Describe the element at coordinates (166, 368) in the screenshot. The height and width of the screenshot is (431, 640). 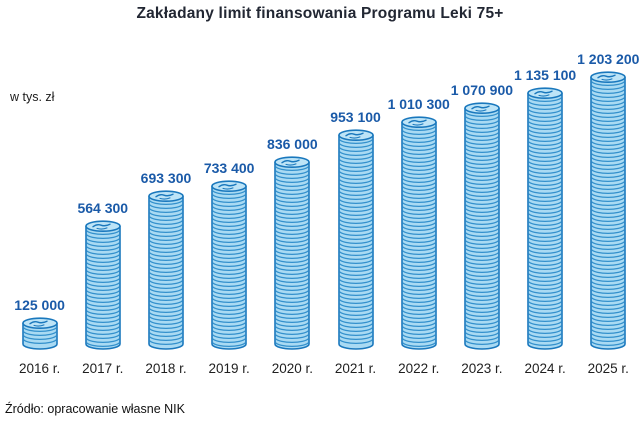
I see `x-axis-tick-label: 2018 r.` at that location.